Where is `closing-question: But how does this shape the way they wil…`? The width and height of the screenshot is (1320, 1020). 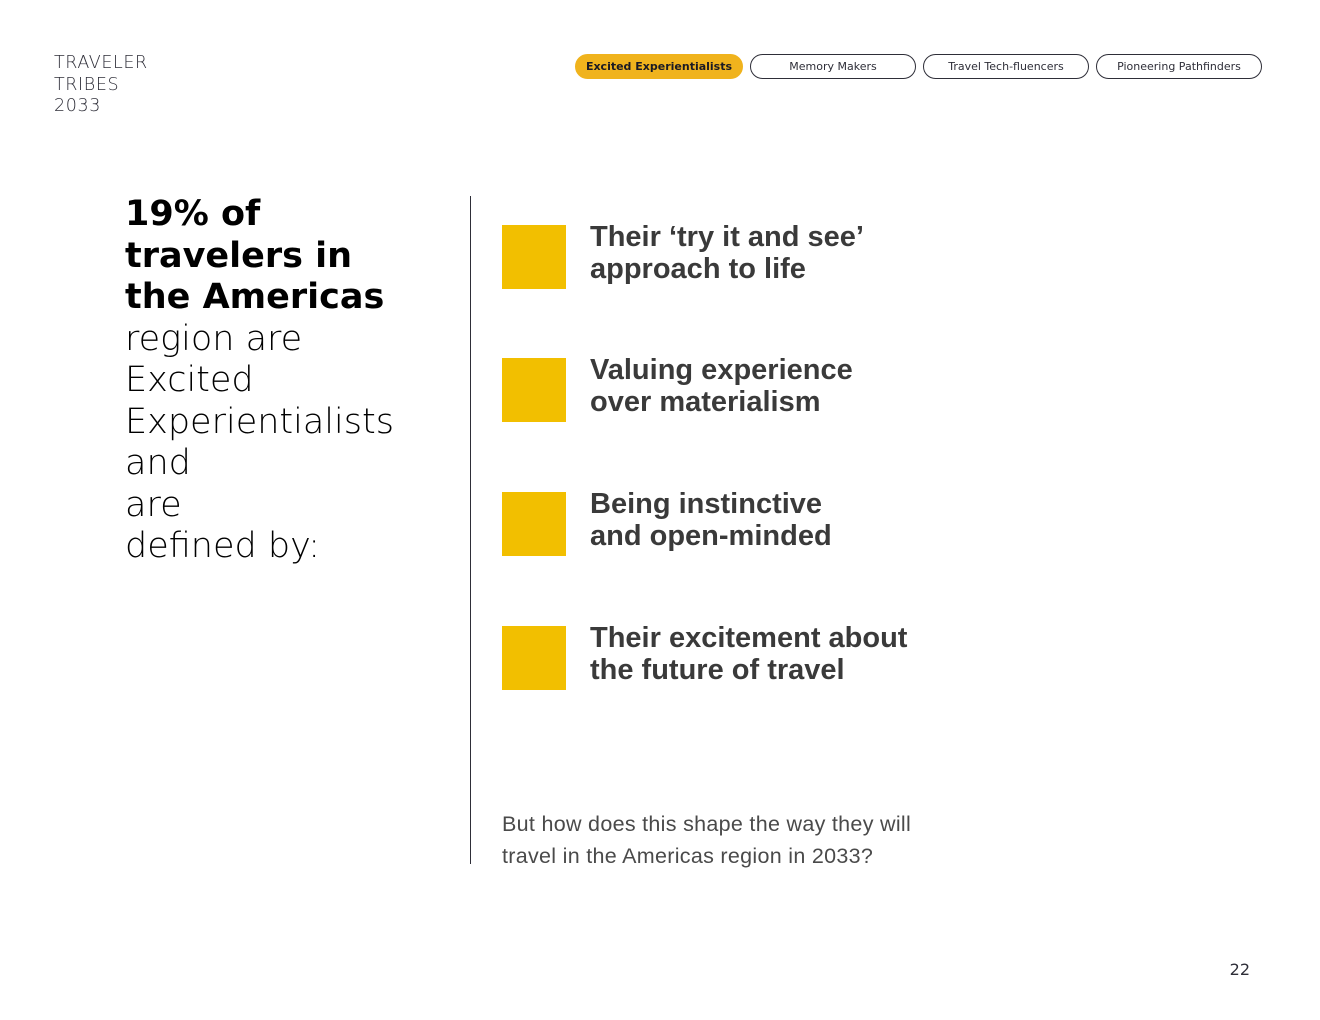
closing-question: But how does this shape the way they wil… is located at coordinates (742, 840).